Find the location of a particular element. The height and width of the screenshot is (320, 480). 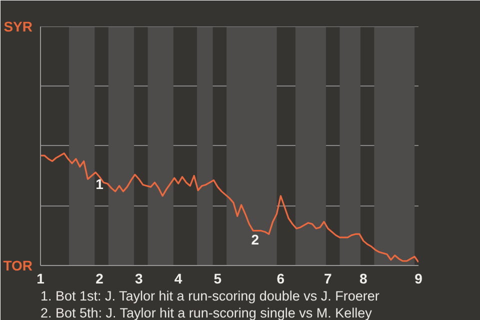

x-tick-label: 7 is located at coordinates (328, 278).